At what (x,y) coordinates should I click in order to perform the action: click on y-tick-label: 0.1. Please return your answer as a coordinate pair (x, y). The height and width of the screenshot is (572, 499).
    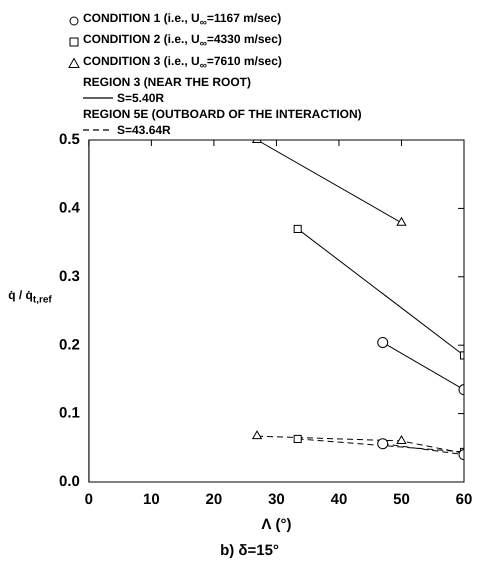
    Looking at the image, I should click on (69, 413).